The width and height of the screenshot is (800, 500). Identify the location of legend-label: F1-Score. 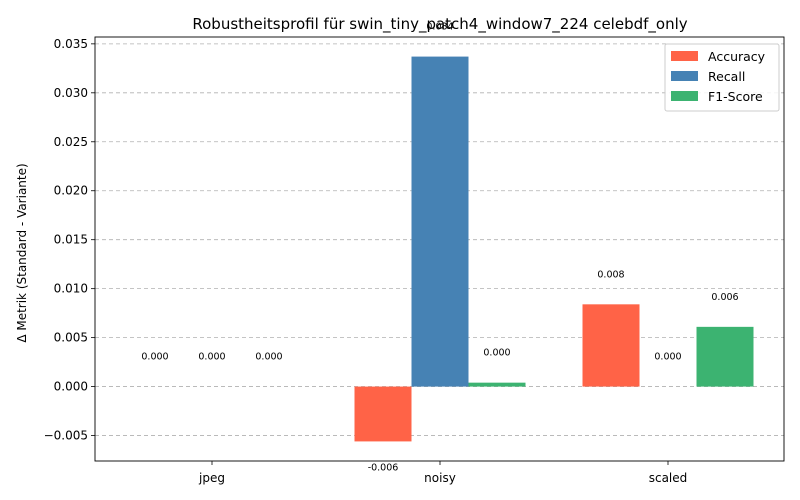
(735, 96).